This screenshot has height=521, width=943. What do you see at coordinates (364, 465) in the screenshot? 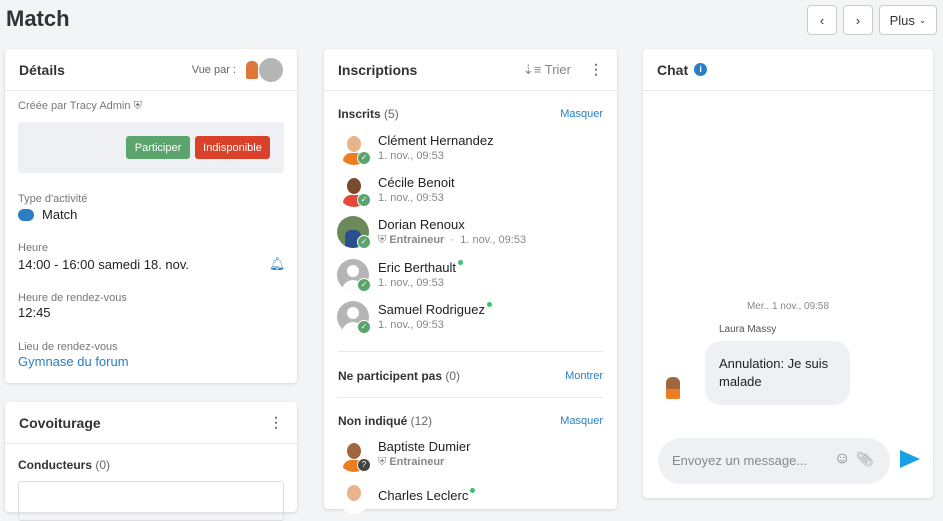
I see `question-icon: ?` at bounding box center [364, 465].